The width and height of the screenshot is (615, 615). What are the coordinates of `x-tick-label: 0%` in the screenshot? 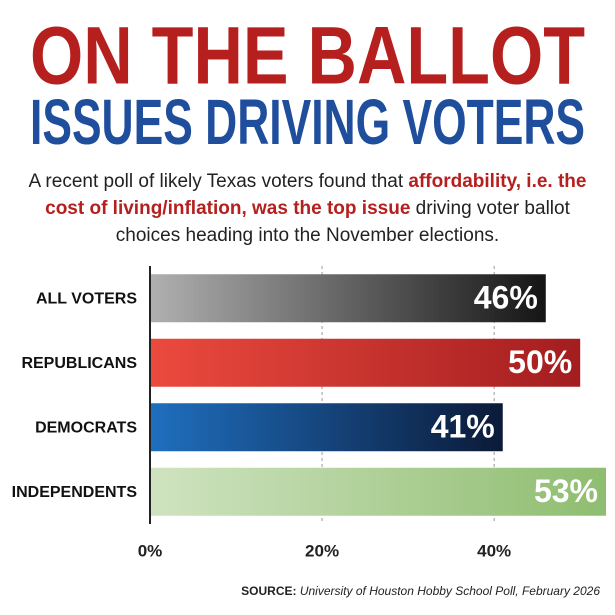 It's located at (150, 550).